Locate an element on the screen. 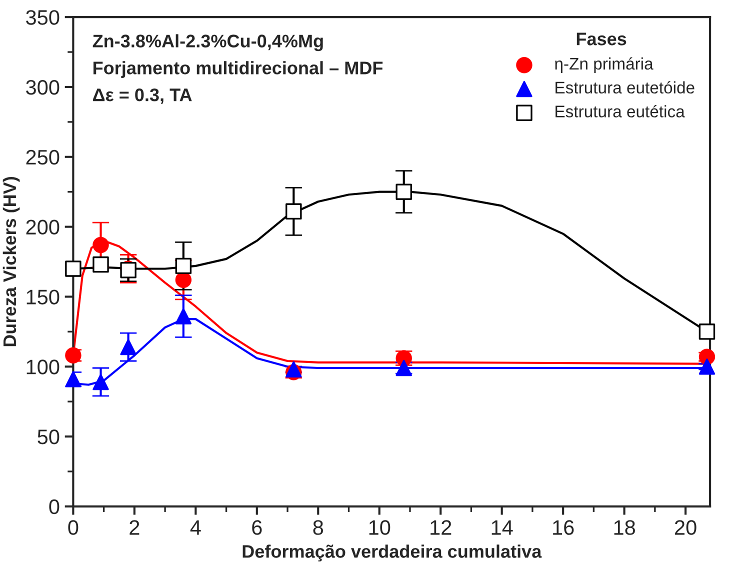 The width and height of the screenshot is (732, 569). legend-label: η-Zn primária is located at coordinates (604, 65).